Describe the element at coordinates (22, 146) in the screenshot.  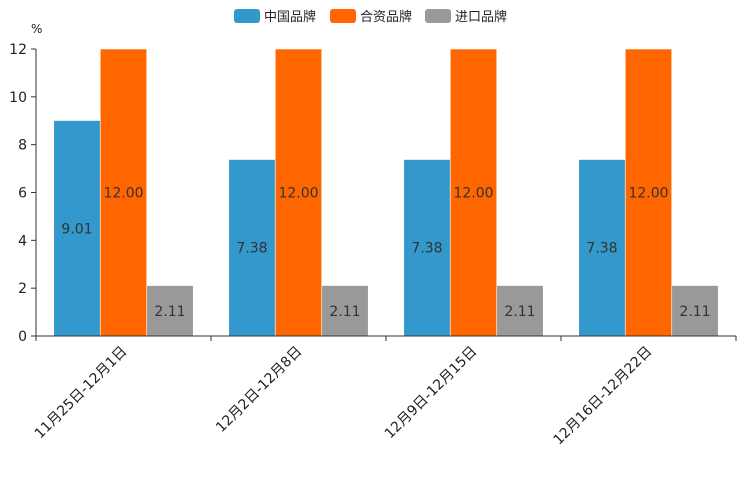
I see `y-tick-label: 8` at that location.